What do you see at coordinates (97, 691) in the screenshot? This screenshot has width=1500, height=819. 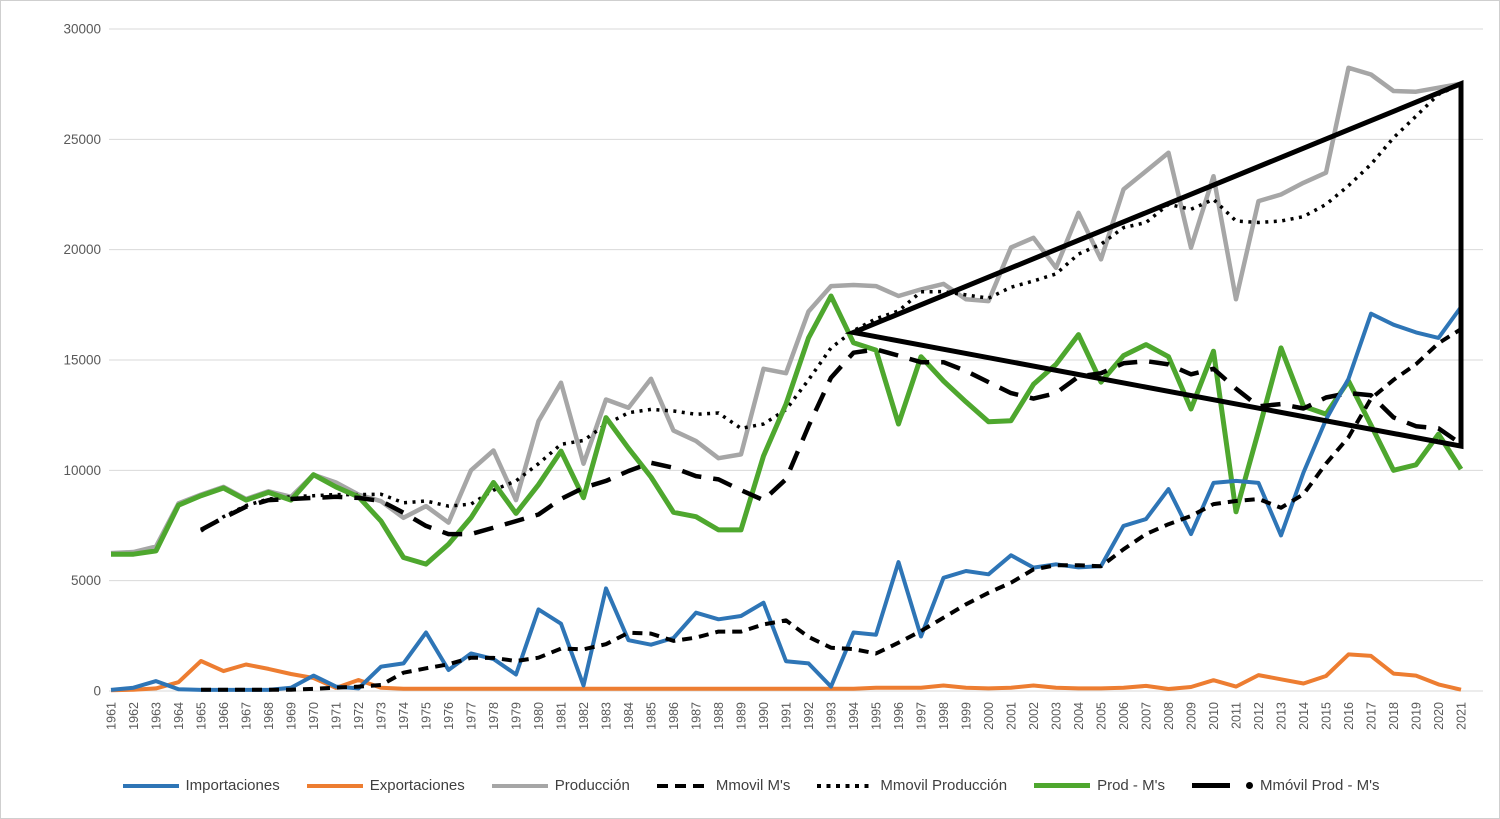 I see `y-axis-tick-label: 0` at bounding box center [97, 691].